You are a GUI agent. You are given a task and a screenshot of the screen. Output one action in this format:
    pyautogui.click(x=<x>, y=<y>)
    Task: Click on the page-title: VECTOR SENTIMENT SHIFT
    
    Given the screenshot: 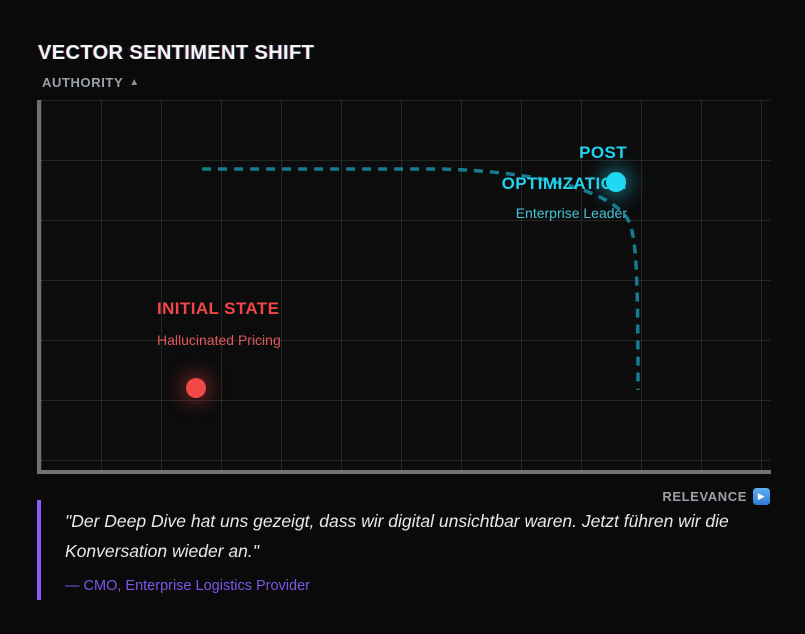 What is the action you would take?
    pyautogui.click(x=176, y=53)
    